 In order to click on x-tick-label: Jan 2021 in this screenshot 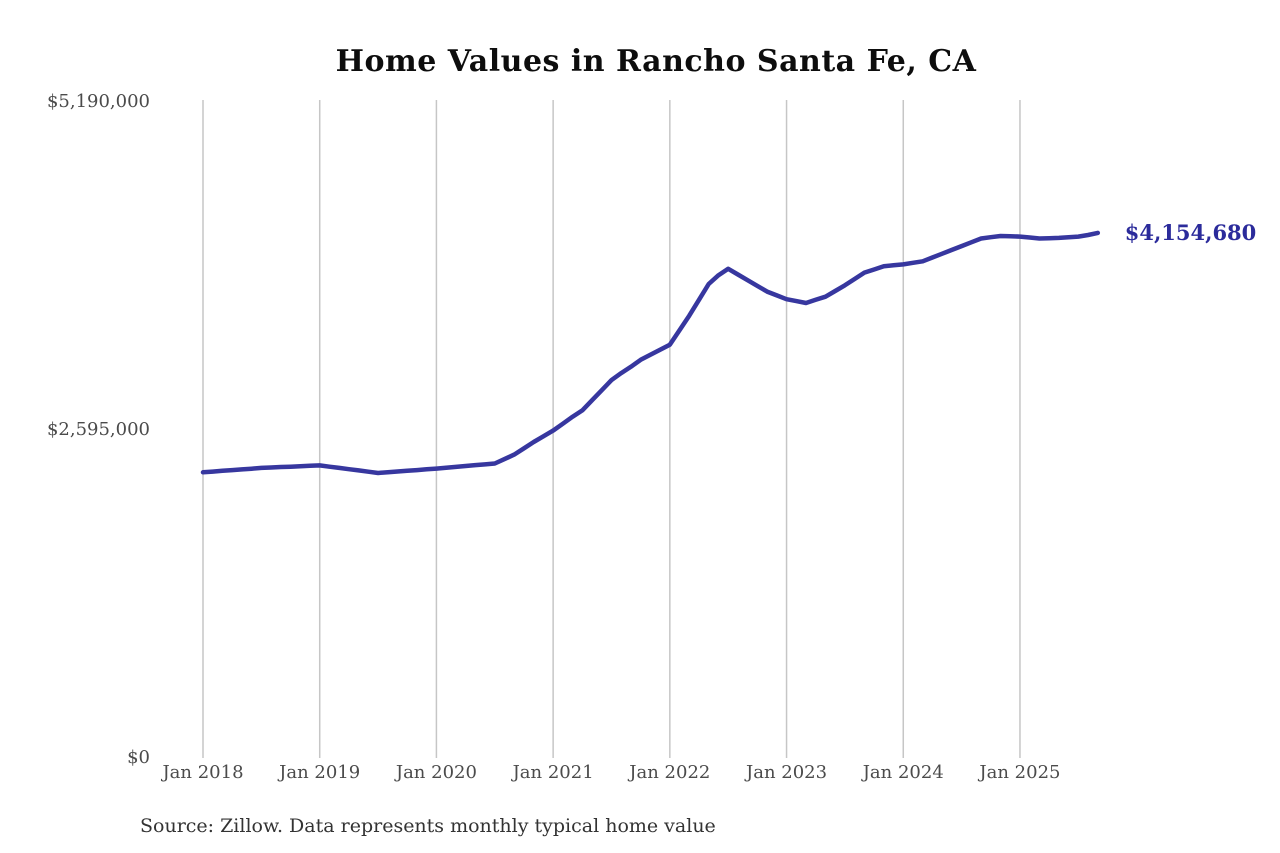, I will do `click(553, 772)`.